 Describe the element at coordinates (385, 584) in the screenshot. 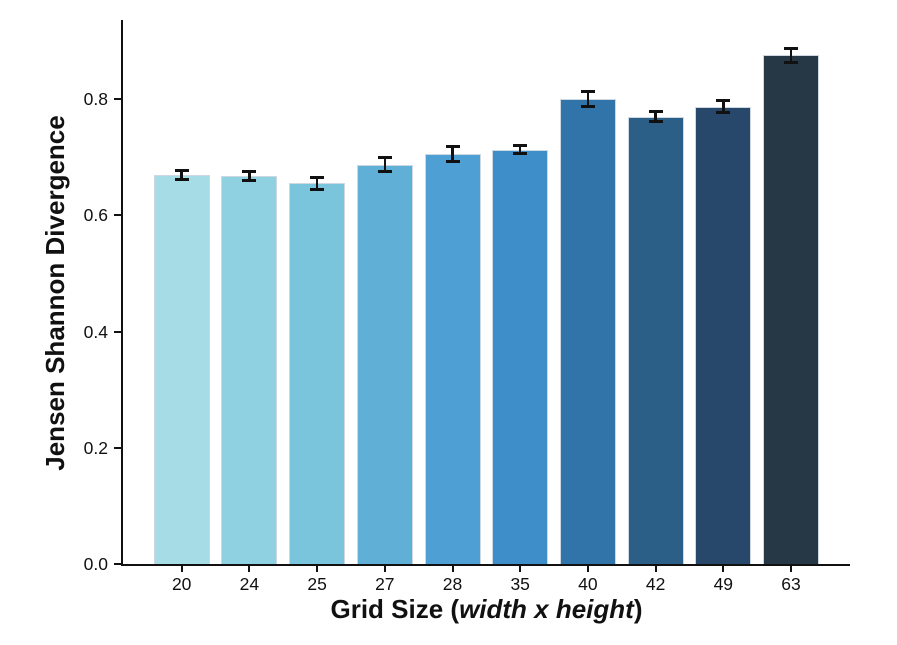

I see `x-tick-label: 27` at that location.